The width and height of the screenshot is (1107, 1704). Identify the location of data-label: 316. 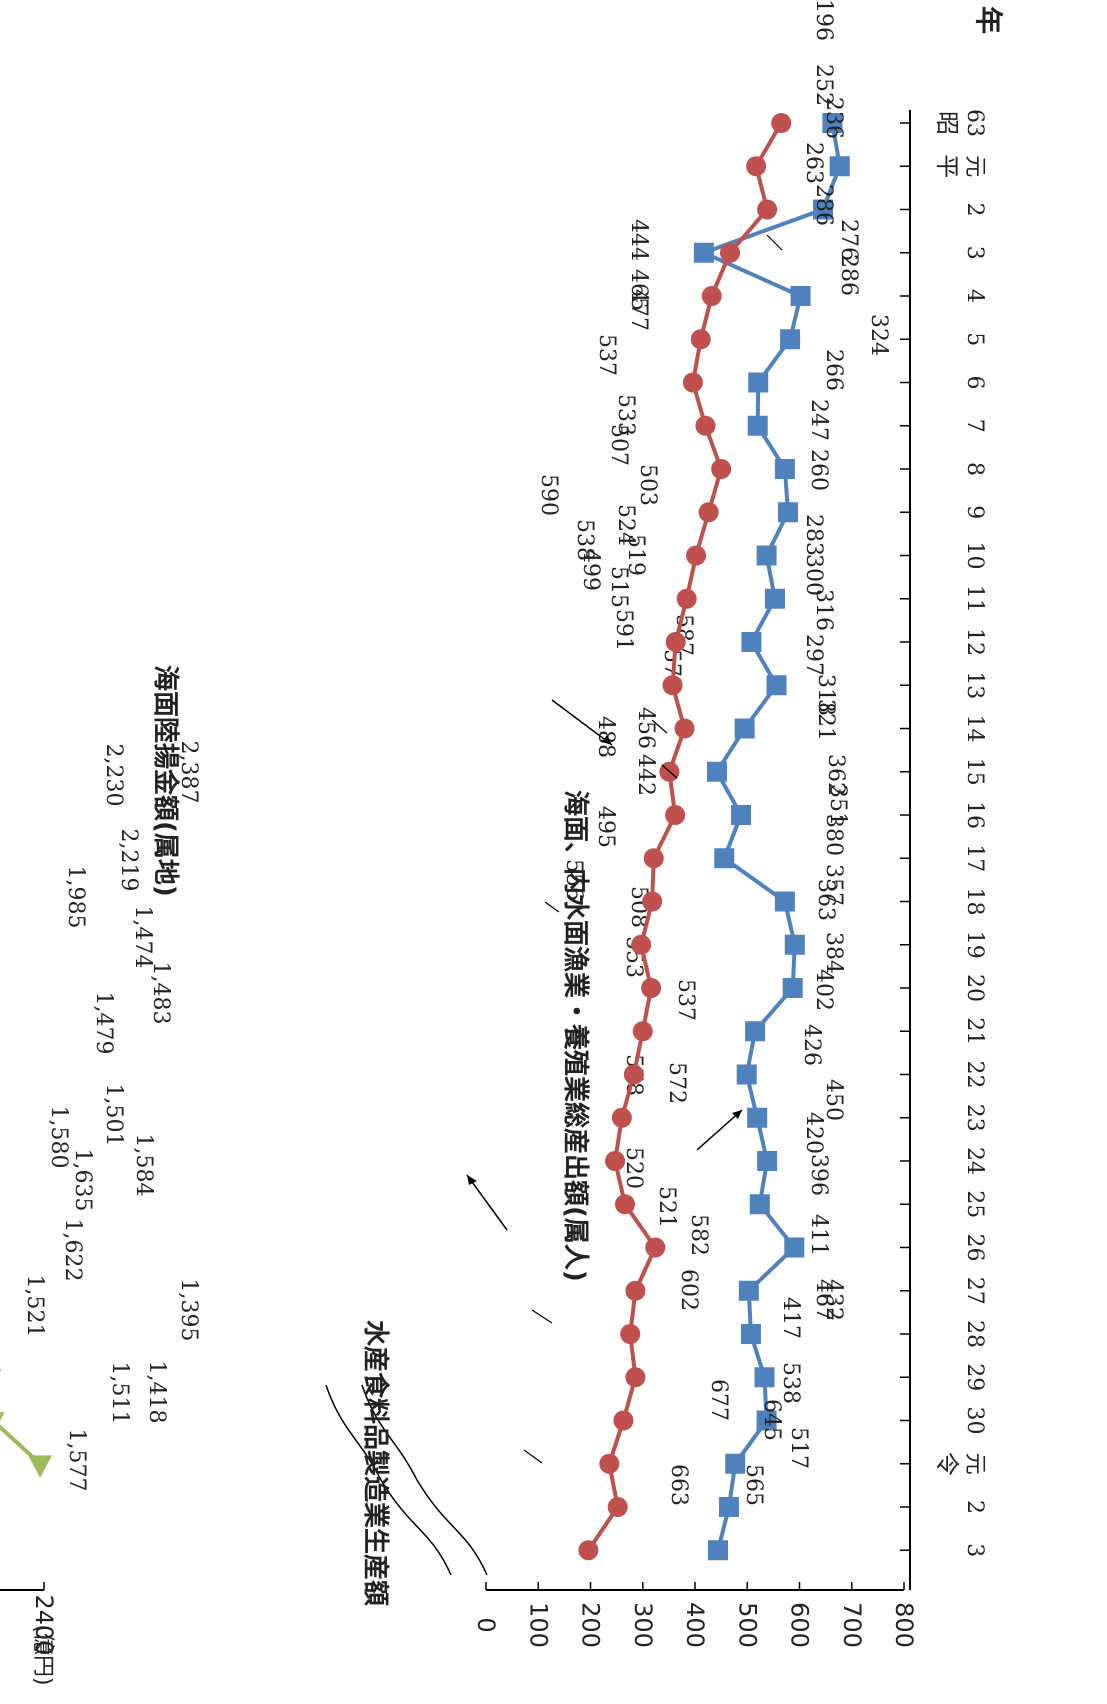
(823, 610).